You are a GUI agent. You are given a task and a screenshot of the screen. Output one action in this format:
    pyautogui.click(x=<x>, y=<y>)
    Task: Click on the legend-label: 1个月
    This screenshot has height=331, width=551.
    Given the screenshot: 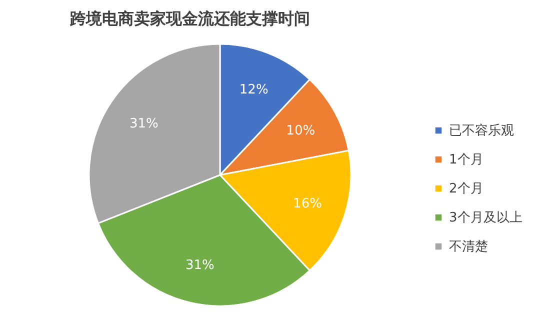 What is the action you would take?
    pyautogui.click(x=466, y=160)
    